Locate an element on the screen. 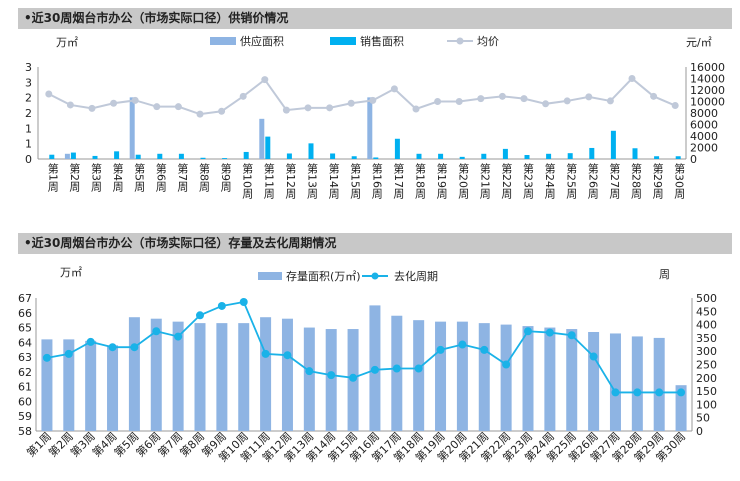 This screenshot has height=481, width=740. x-tick-label: 第12周 is located at coordinates (290, 181).